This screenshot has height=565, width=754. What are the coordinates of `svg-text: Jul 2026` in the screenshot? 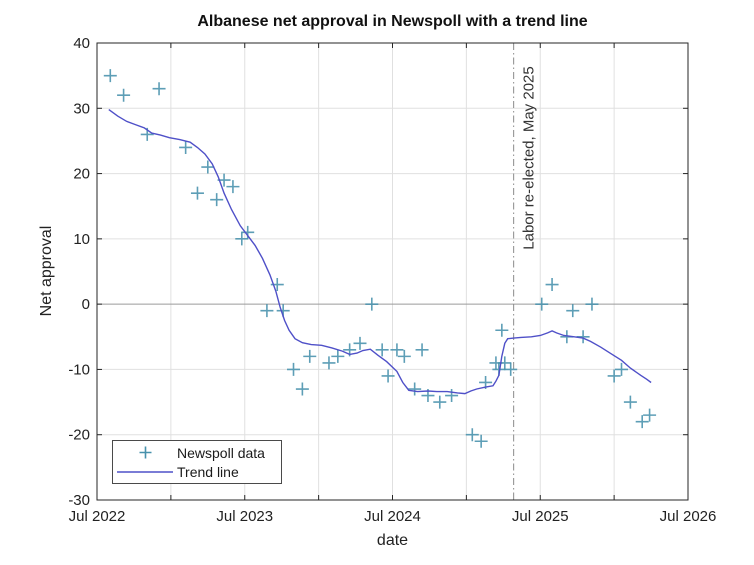 It's located at (688, 516).